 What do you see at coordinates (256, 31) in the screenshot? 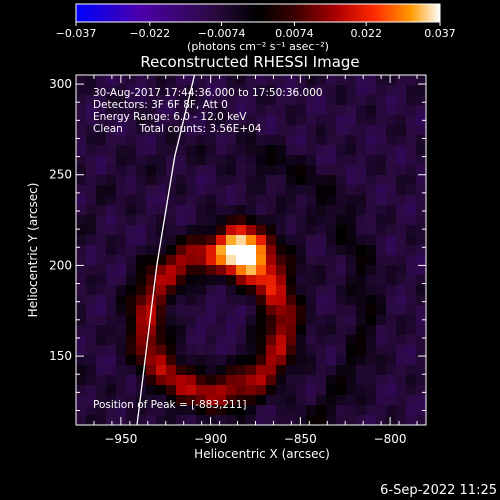
I see `colorbar-ticks: −0.037 −0.022 −0.0074 0.0074 0.022 0.037` at bounding box center [256, 31].